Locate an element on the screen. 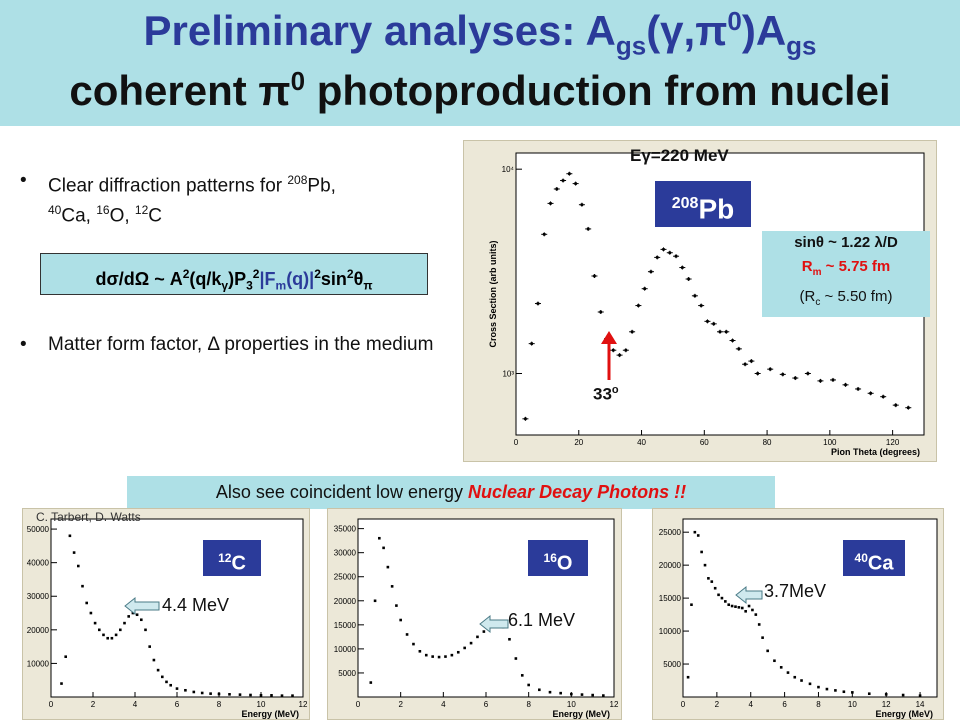 This screenshot has height=720, width=960. x-tick-label: 6 is located at coordinates (784, 704).